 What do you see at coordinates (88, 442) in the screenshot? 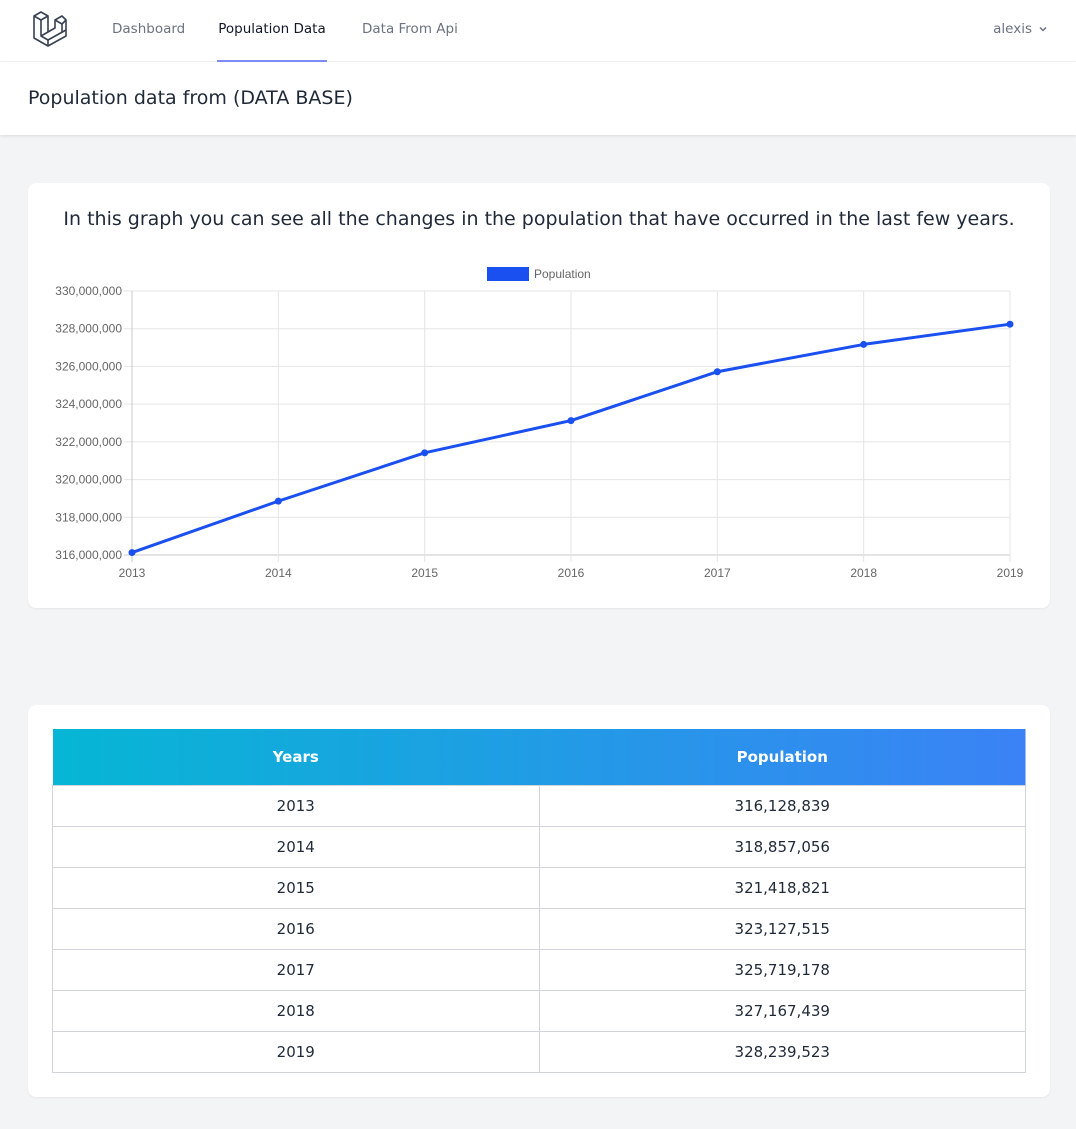
I see `y-tick-label: 322,000,000` at bounding box center [88, 442].